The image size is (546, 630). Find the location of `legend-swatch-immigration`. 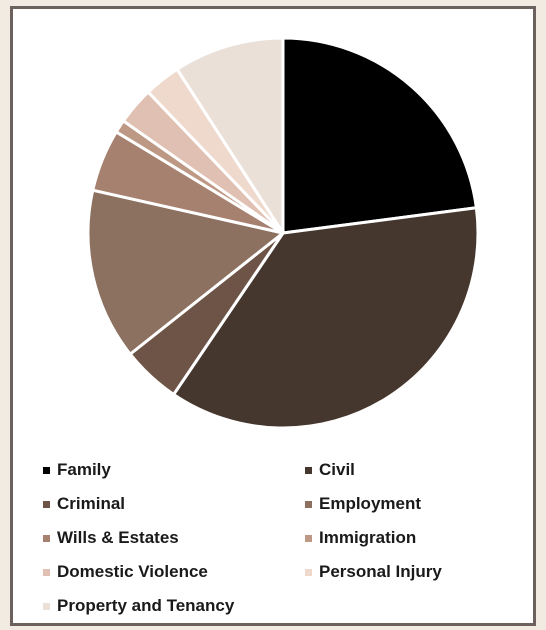

legend-swatch-immigration is located at coordinates (308, 538).